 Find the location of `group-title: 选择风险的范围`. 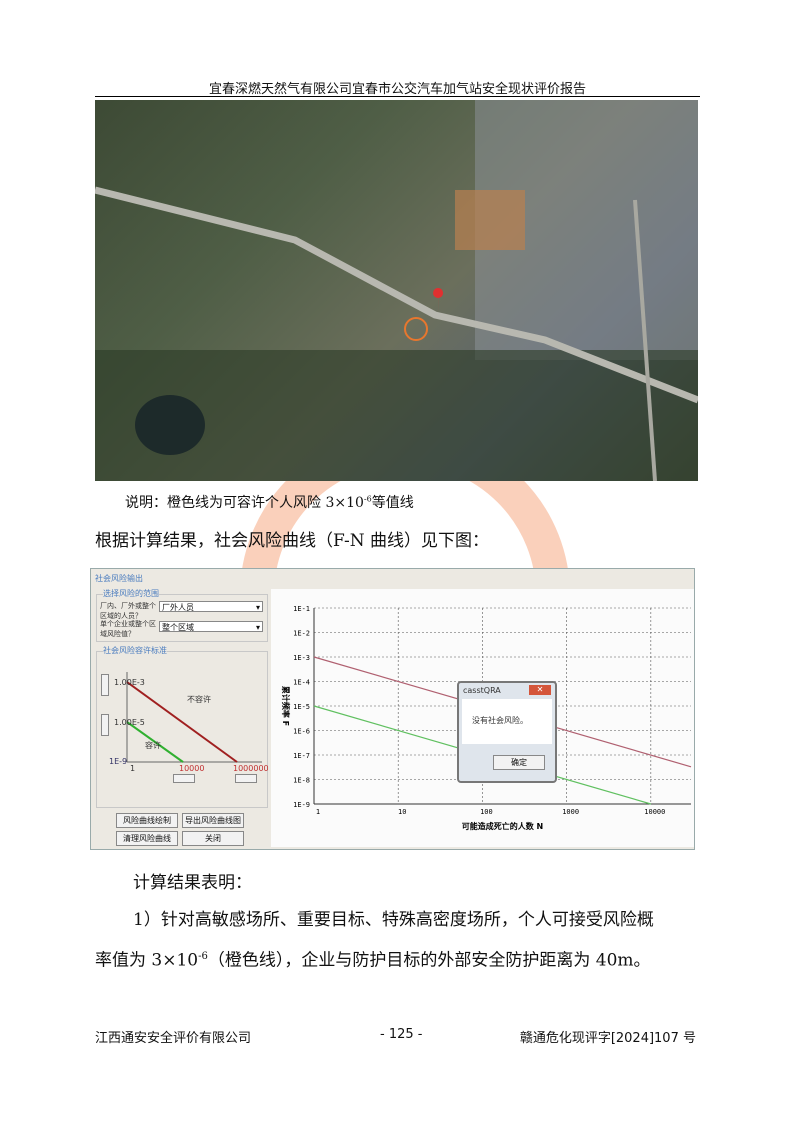

group-title: 选择风险的范围 is located at coordinates (131, 593).